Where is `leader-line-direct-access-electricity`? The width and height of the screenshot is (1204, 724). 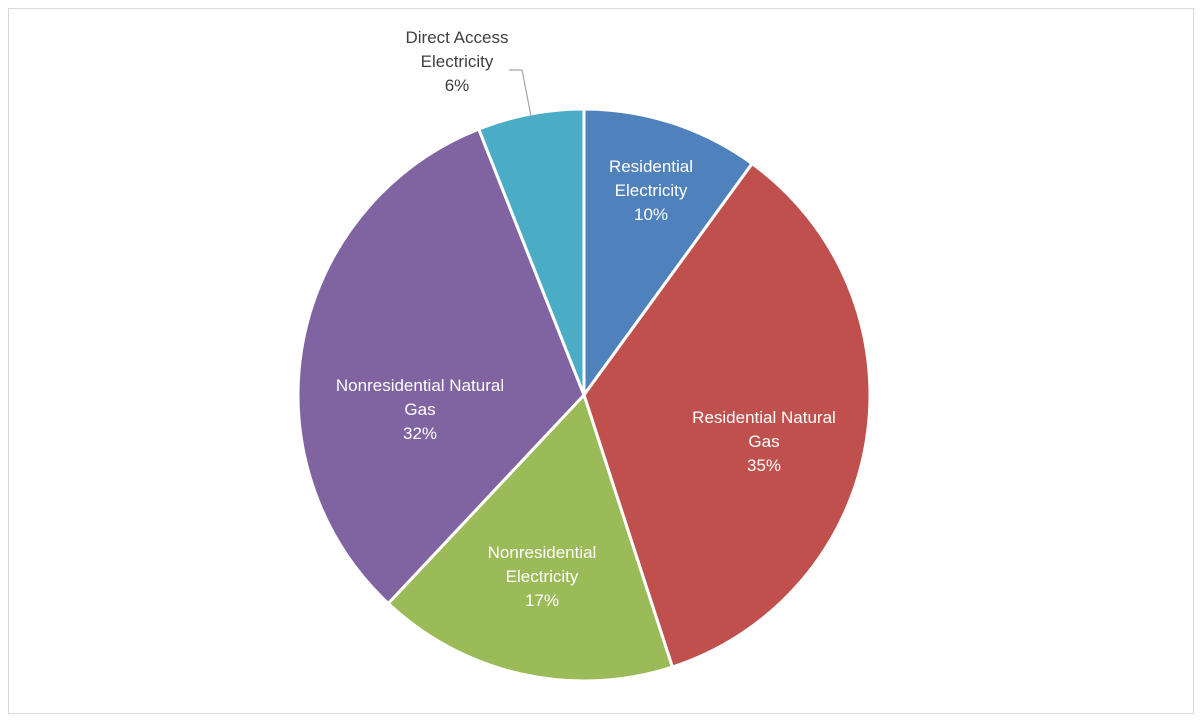 leader-line-direct-access-electricity is located at coordinates (520, 93).